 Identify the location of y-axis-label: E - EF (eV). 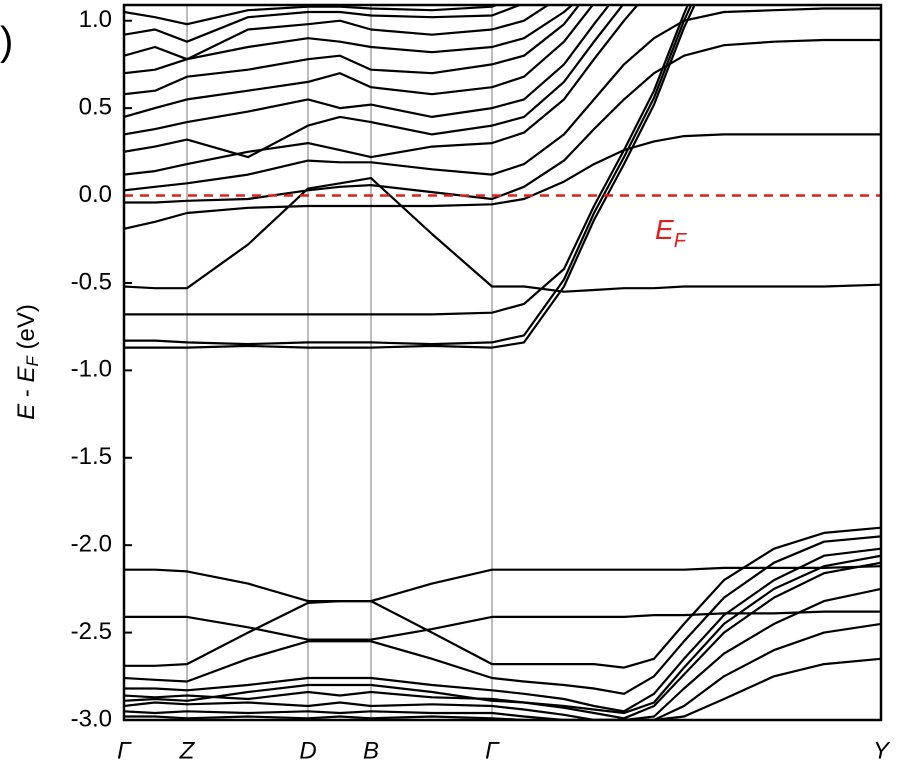
(27, 362).